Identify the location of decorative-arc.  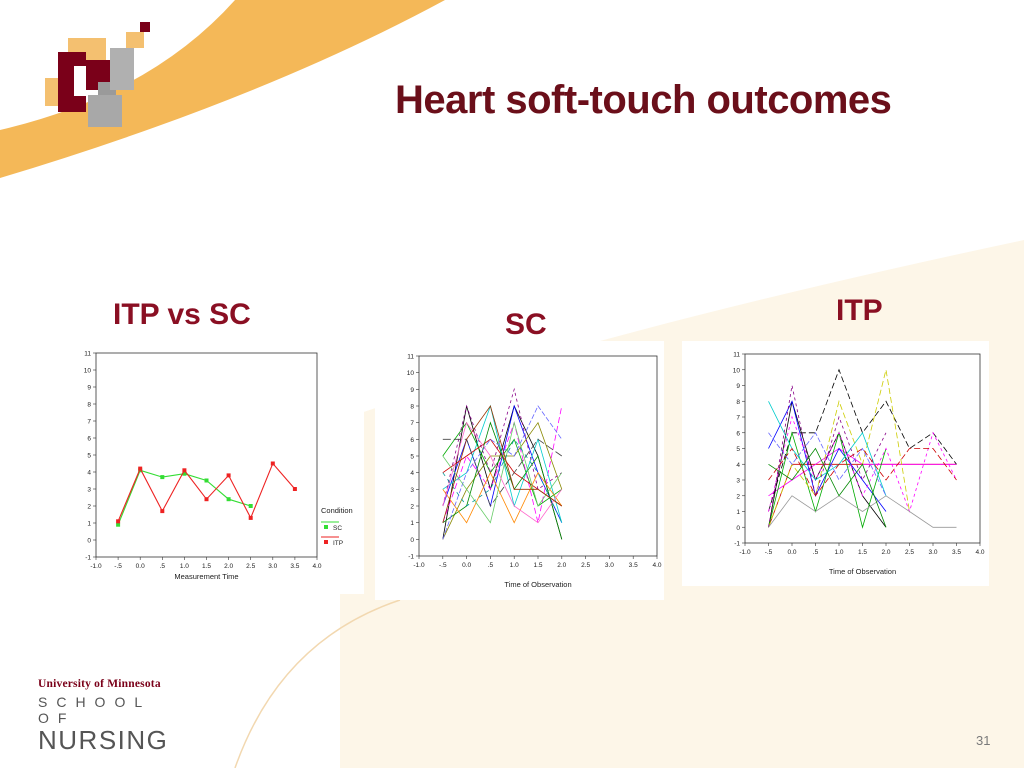
(317, 683).